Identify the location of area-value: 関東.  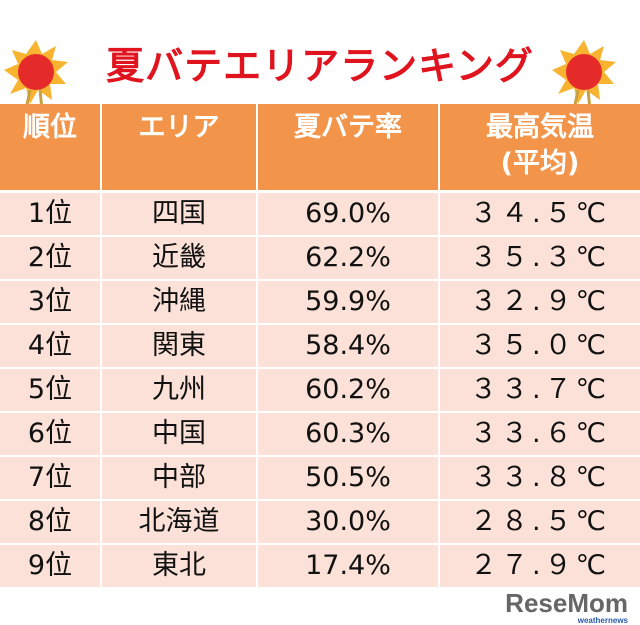
(179, 345).